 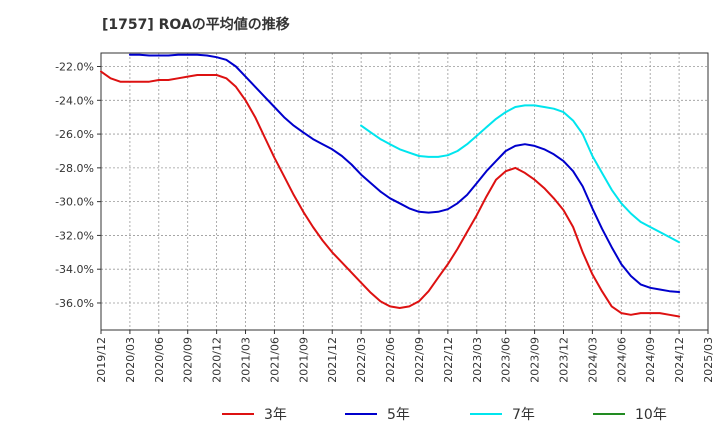 I want to click on y-tick-label: -32.0%, so click(x=74, y=235).